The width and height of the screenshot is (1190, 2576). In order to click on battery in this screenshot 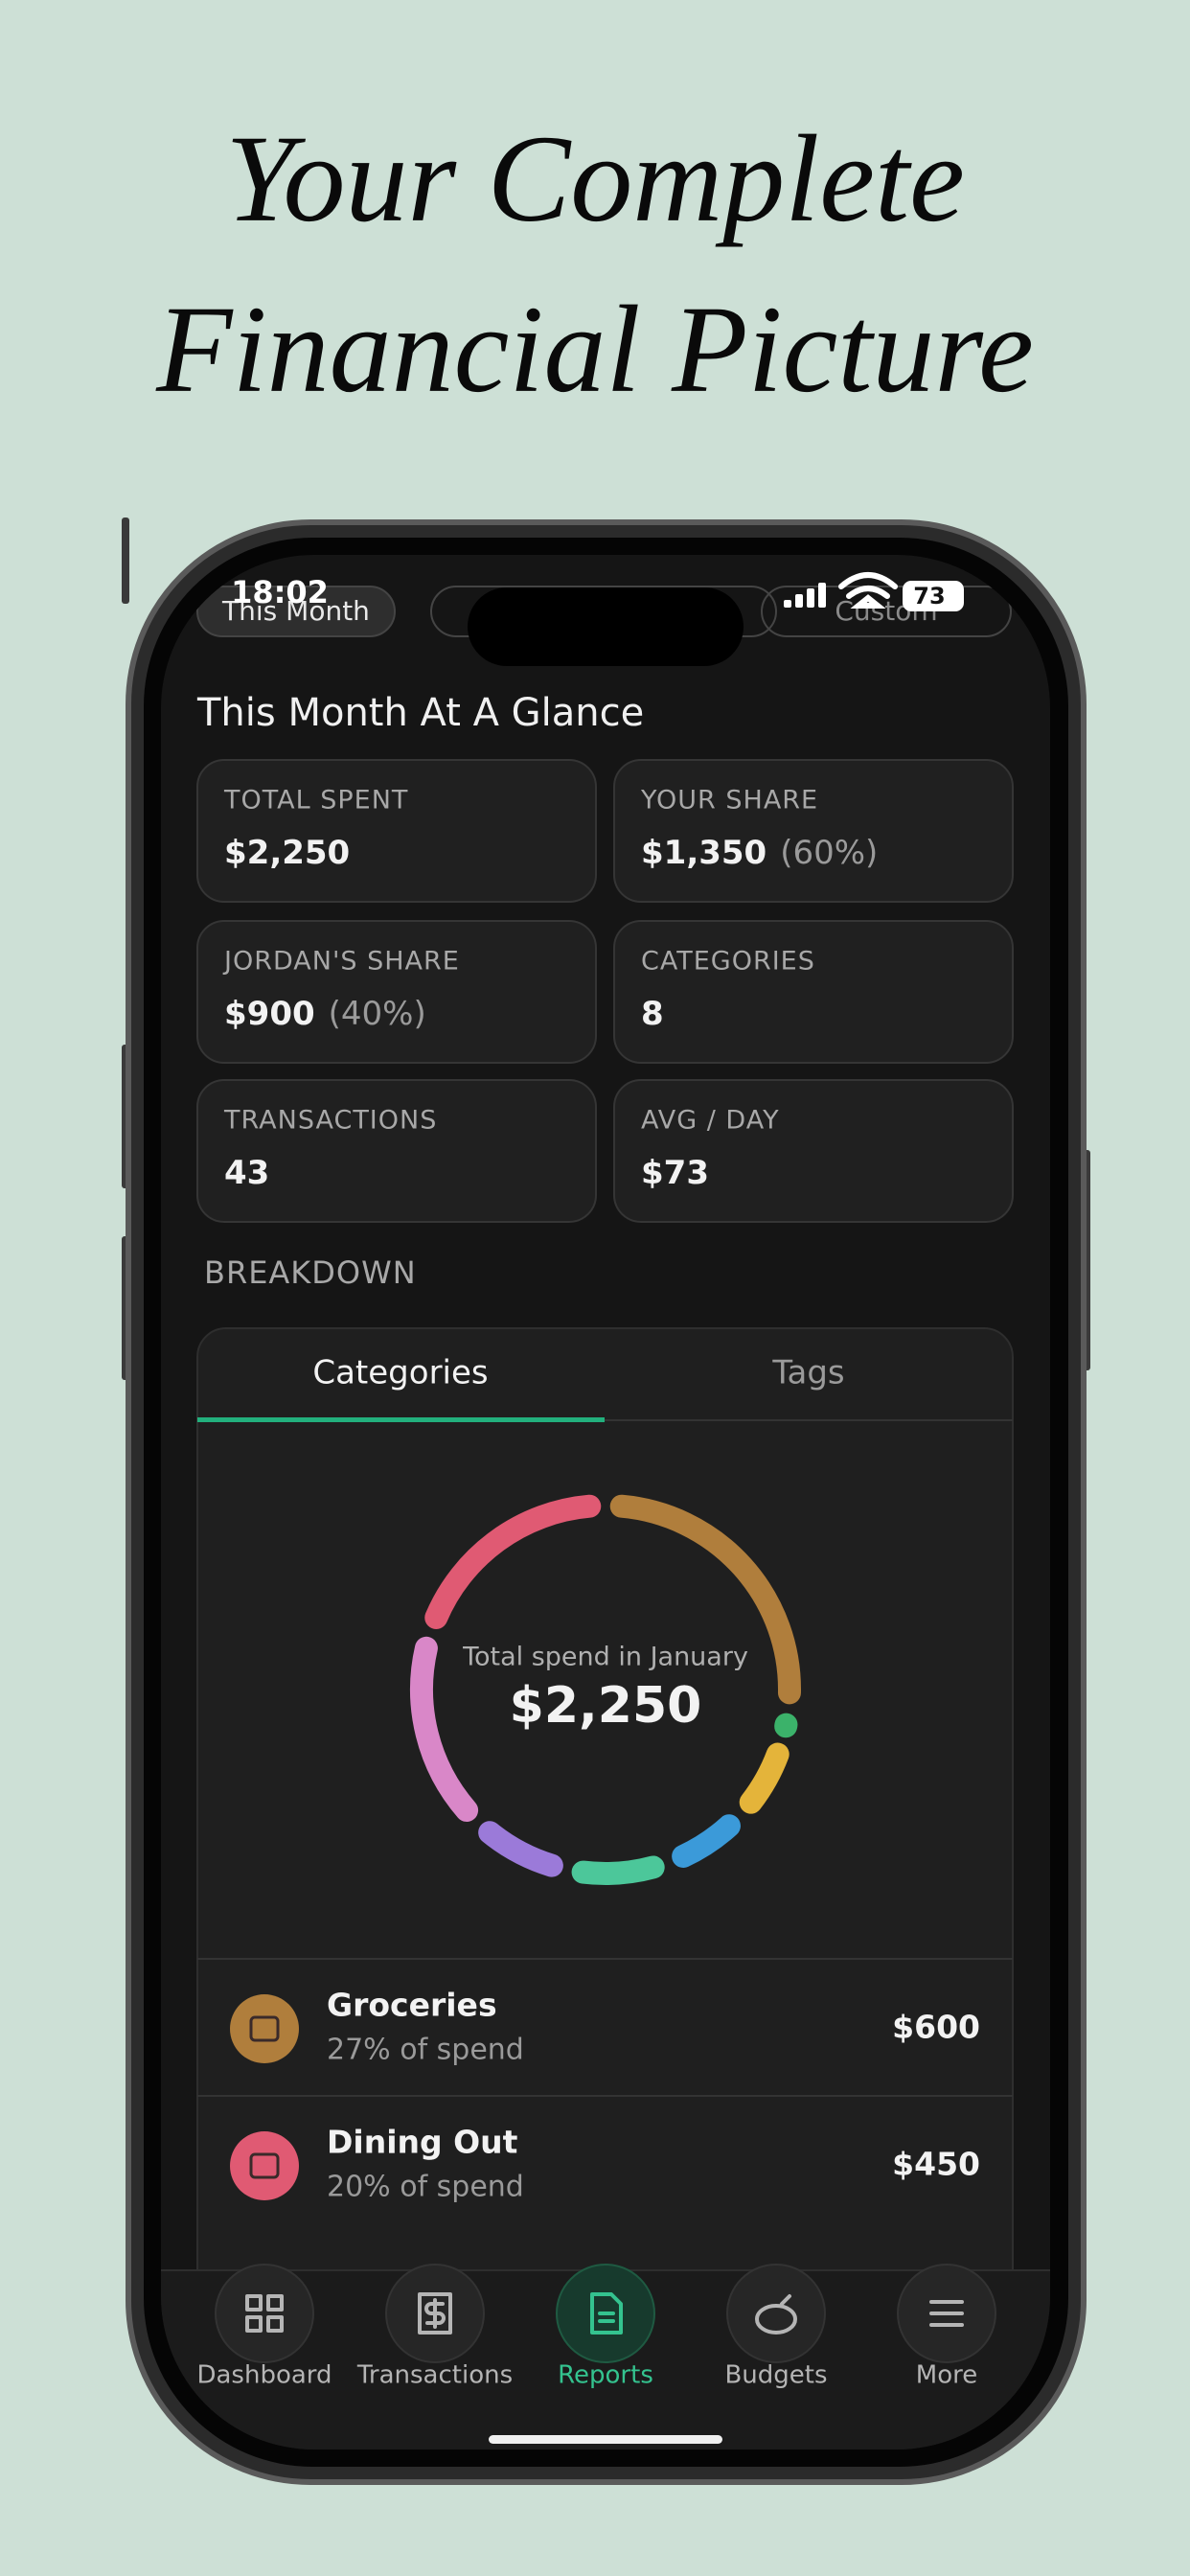, I will do `click(934, 596)`.